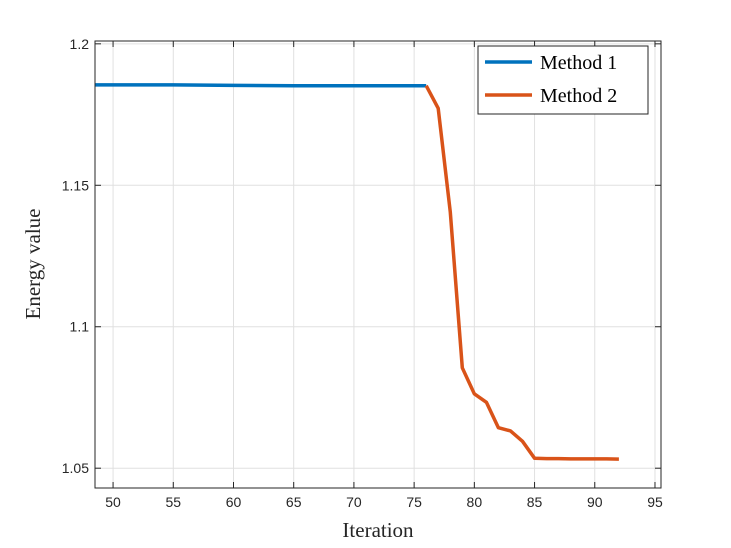 The image size is (731, 548). I want to click on legend: Method 1 Method 2, so click(563, 80).